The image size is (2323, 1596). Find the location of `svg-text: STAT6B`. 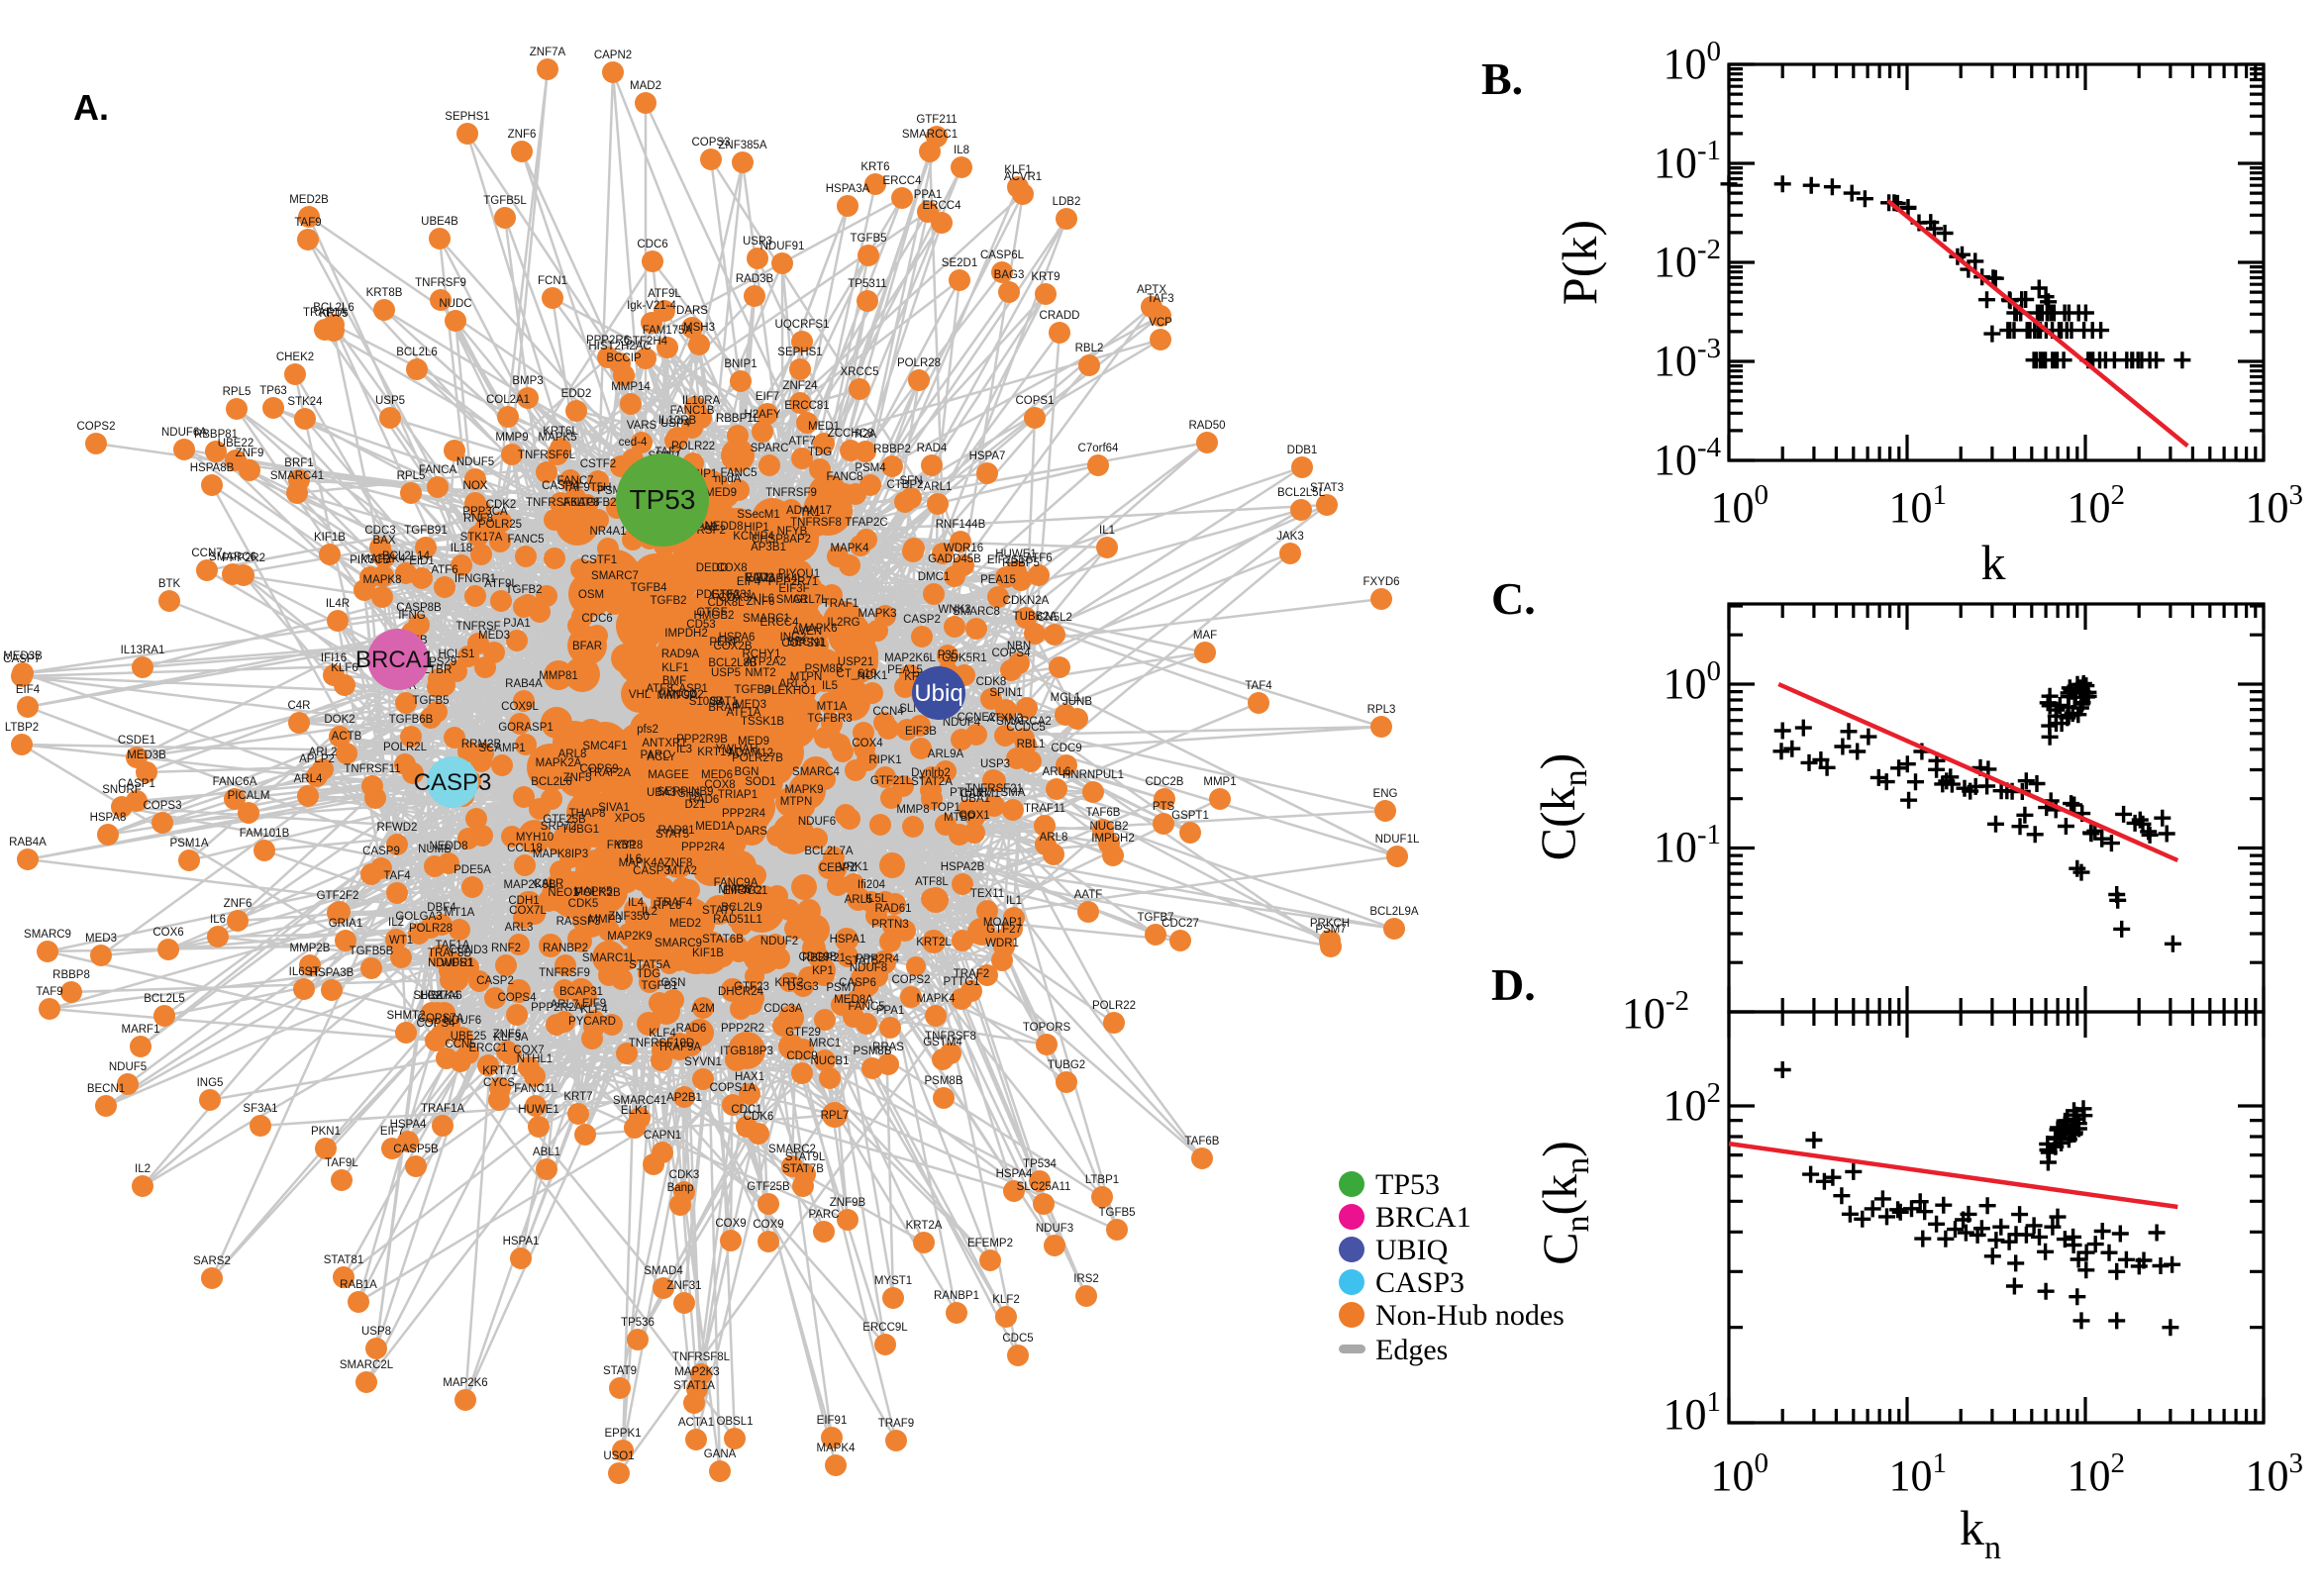

svg-text: STAT6B is located at coordinates (723, 940).